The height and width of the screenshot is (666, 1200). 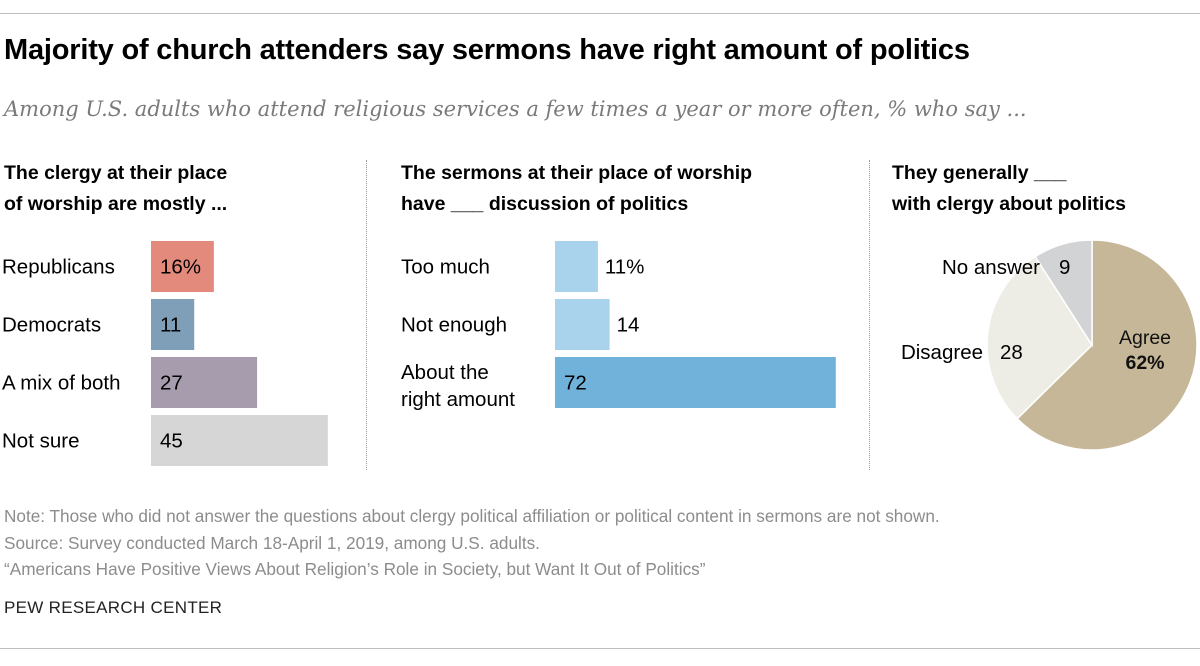 I want to click on panel-heading-line: The clergy at their place, so click(x=116, y=173).